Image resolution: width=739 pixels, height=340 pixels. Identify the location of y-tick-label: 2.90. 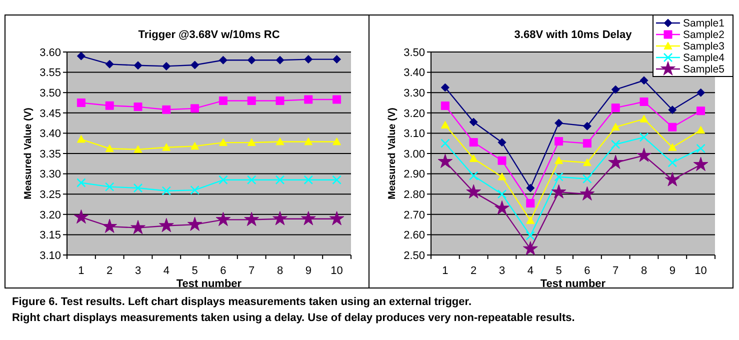
(414, 174).